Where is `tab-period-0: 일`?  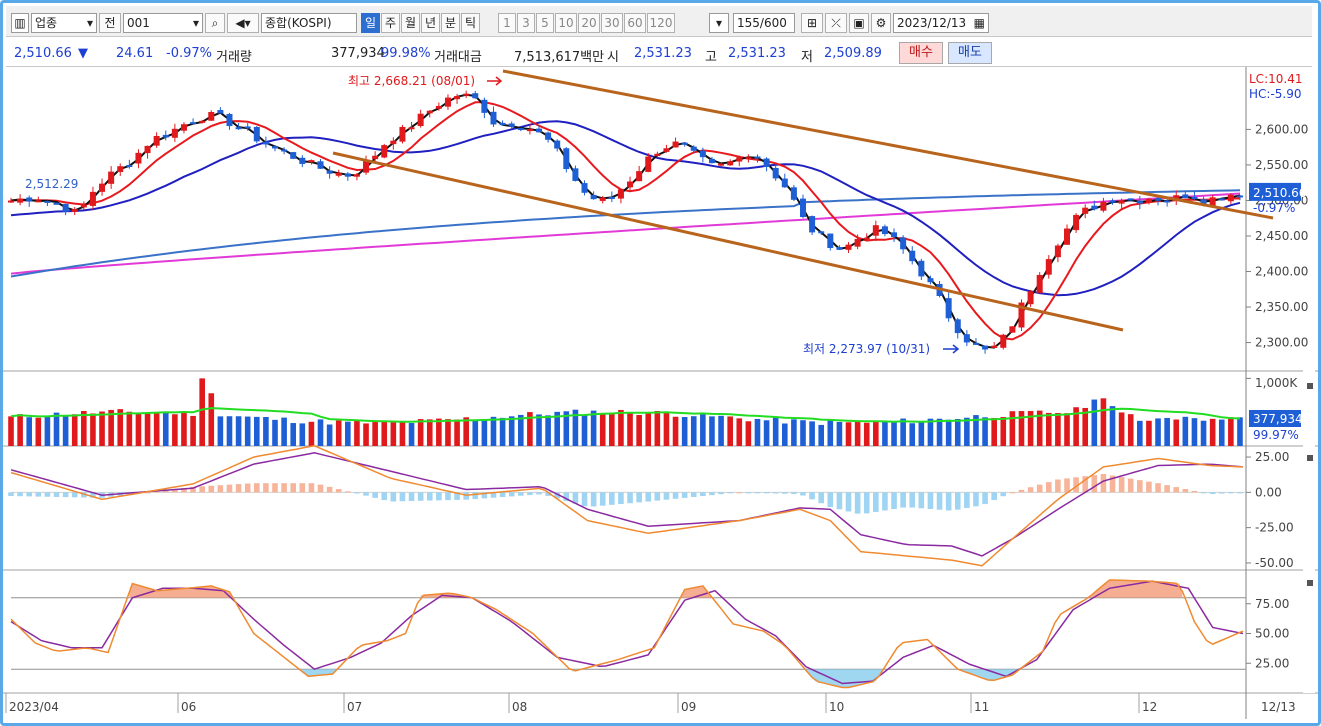
tab-period-0: 일 is located at coordinates (370, 23).